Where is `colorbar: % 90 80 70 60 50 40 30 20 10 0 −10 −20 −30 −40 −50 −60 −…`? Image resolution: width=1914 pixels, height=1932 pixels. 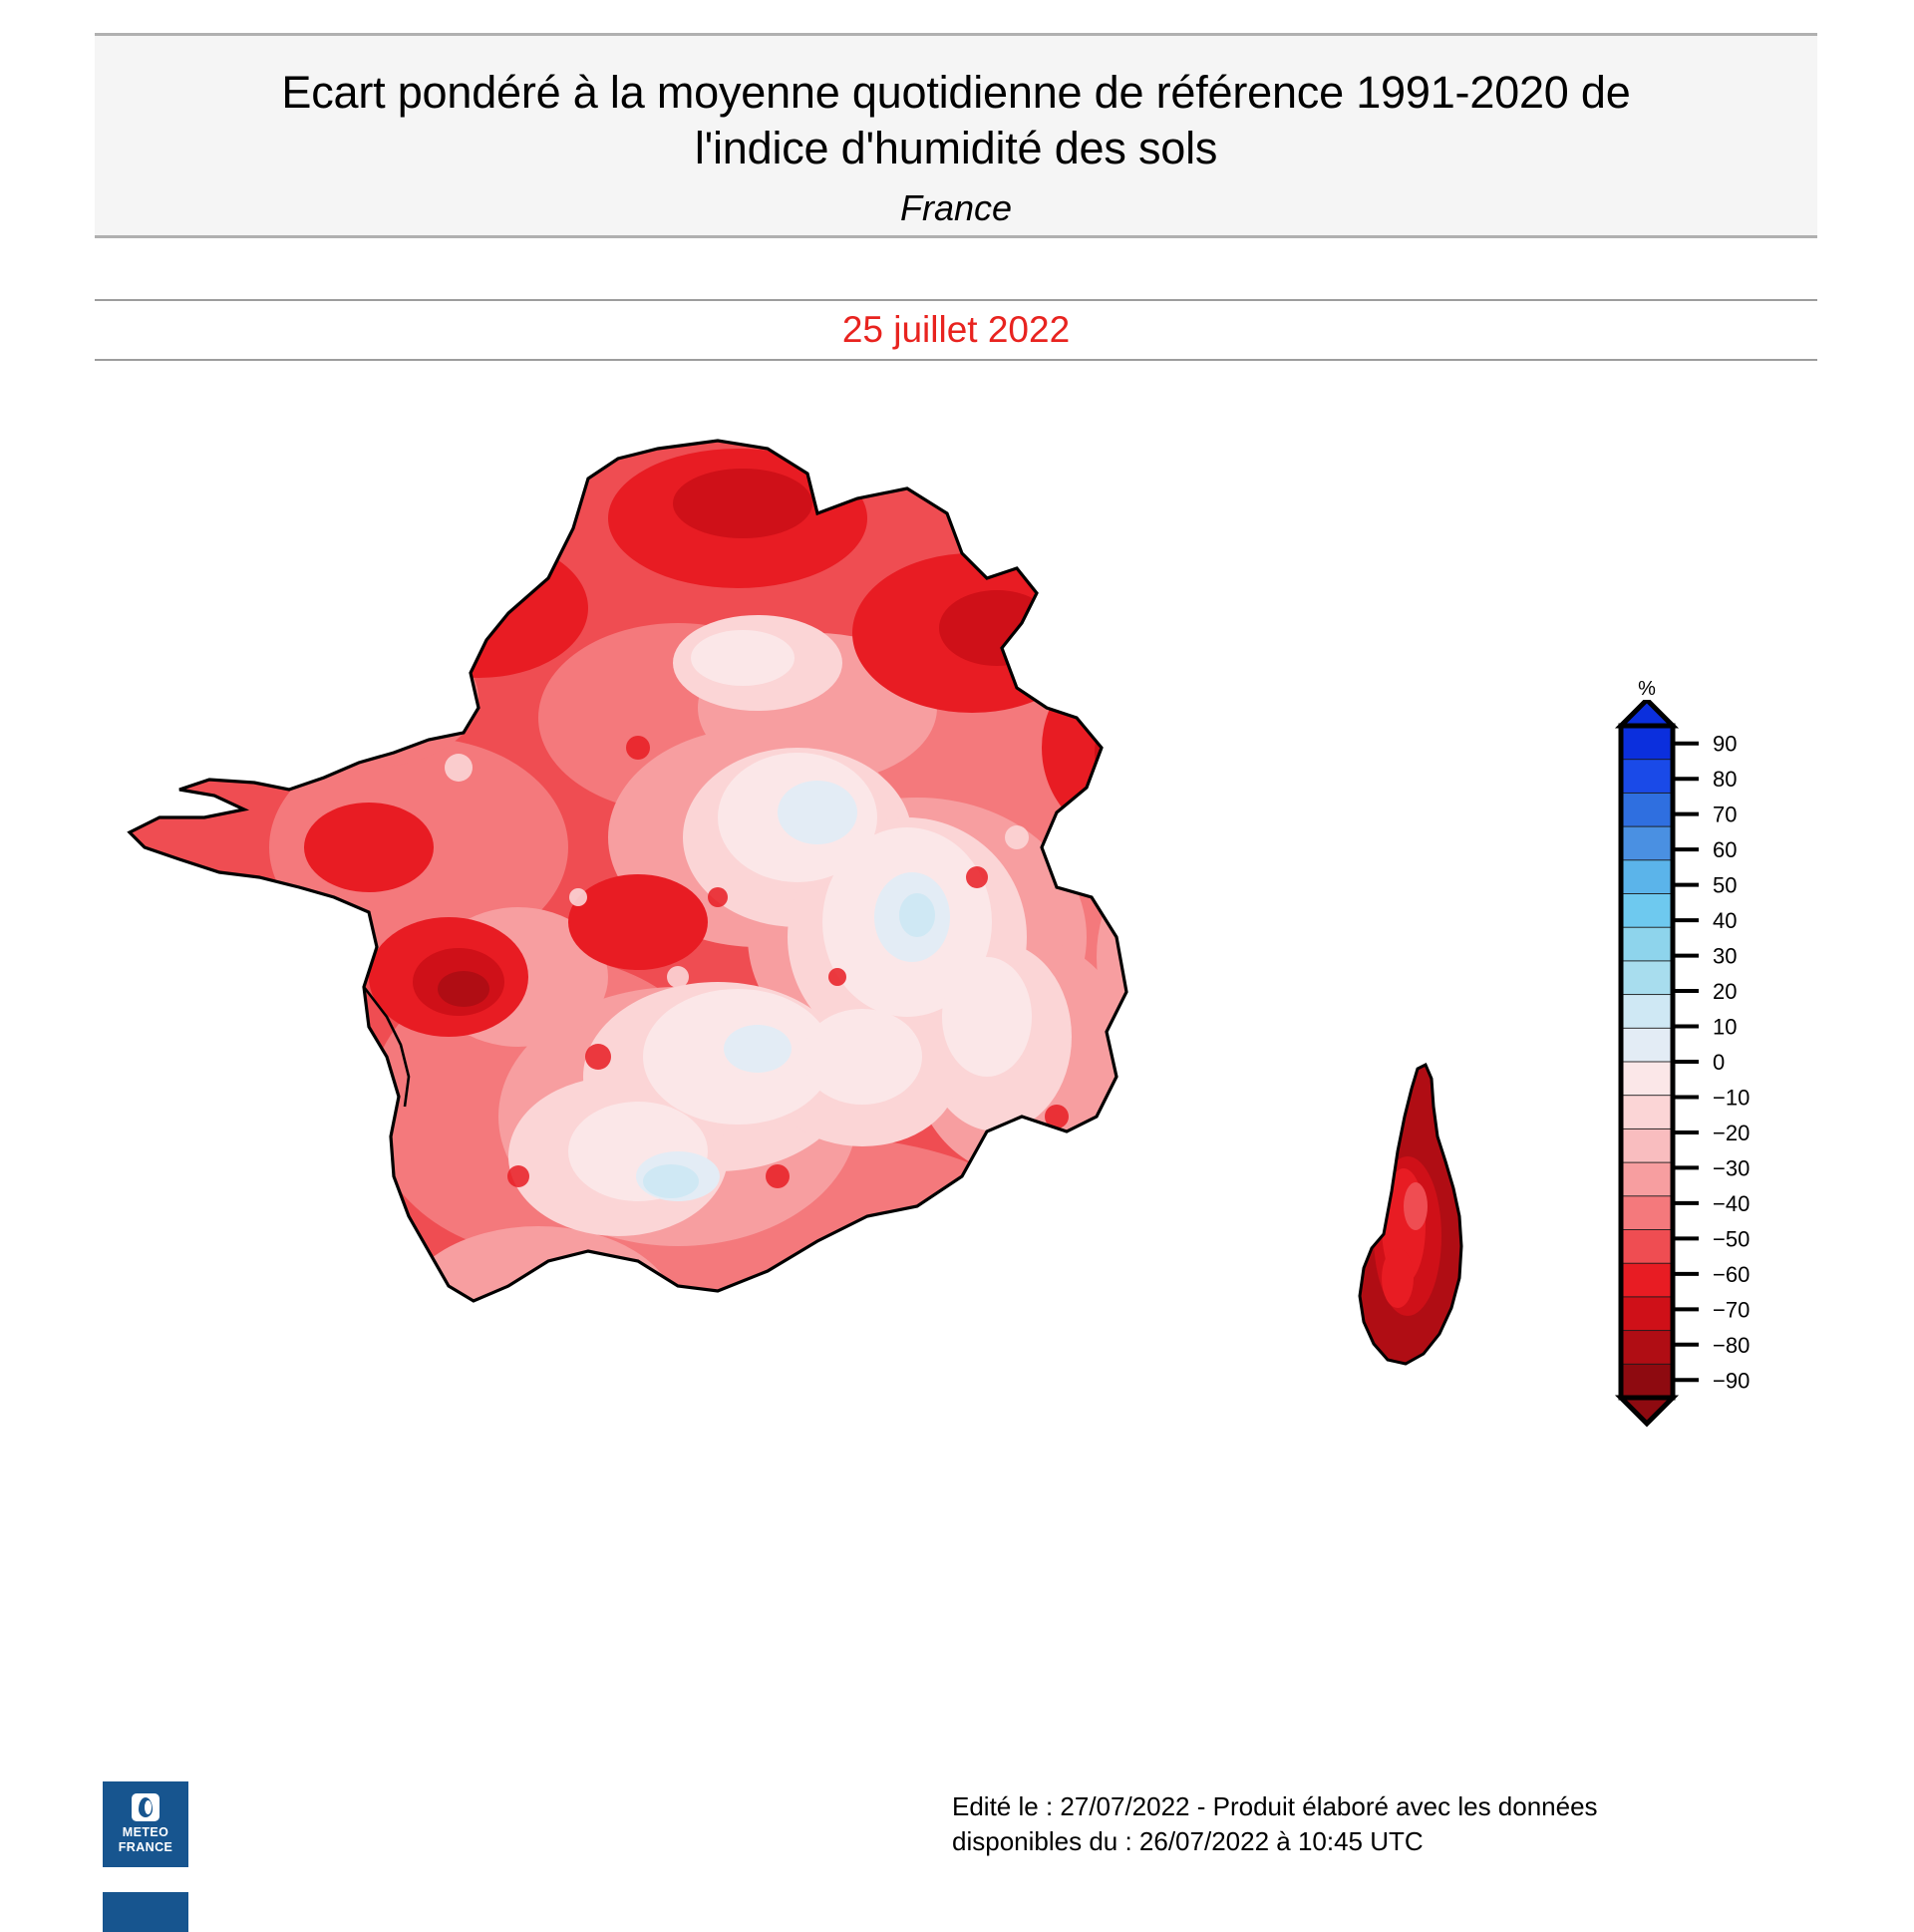
colorbar: % 90 80 70 60 50 40 30 20 10 0 −10 −20 −30 −40 −50 −60 −… is located at coordinates (1714, 1081).